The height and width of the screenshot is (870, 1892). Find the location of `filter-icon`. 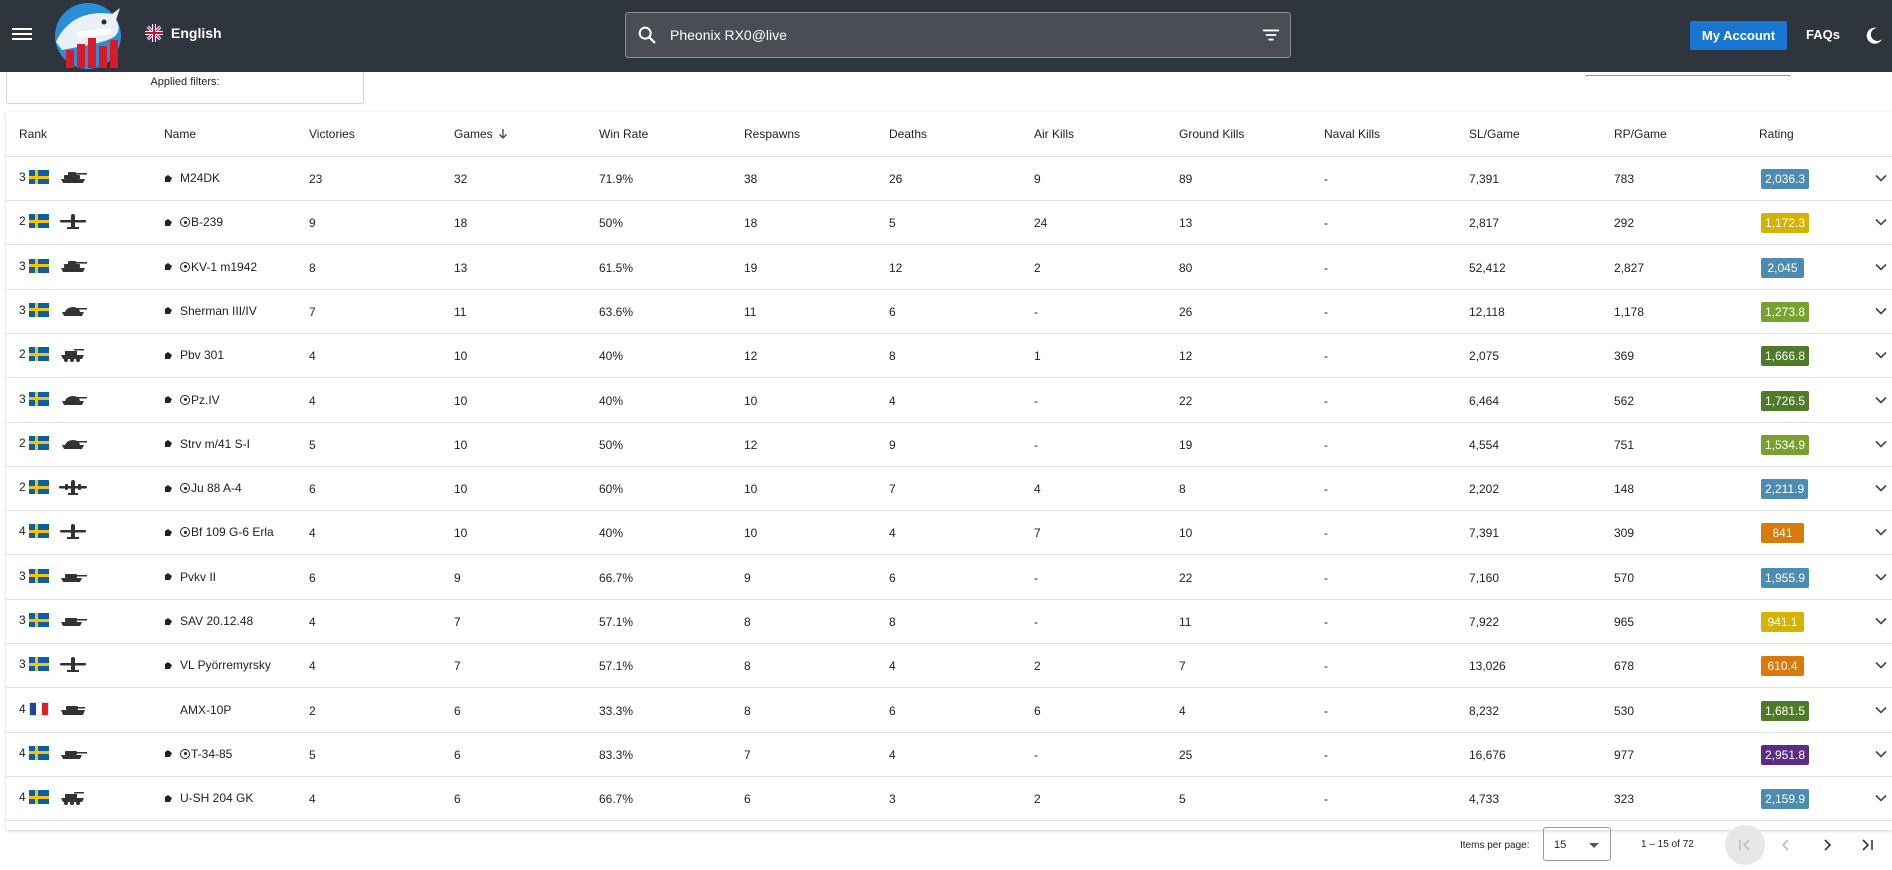

filter-icon is located at coordinates (1271, 35).